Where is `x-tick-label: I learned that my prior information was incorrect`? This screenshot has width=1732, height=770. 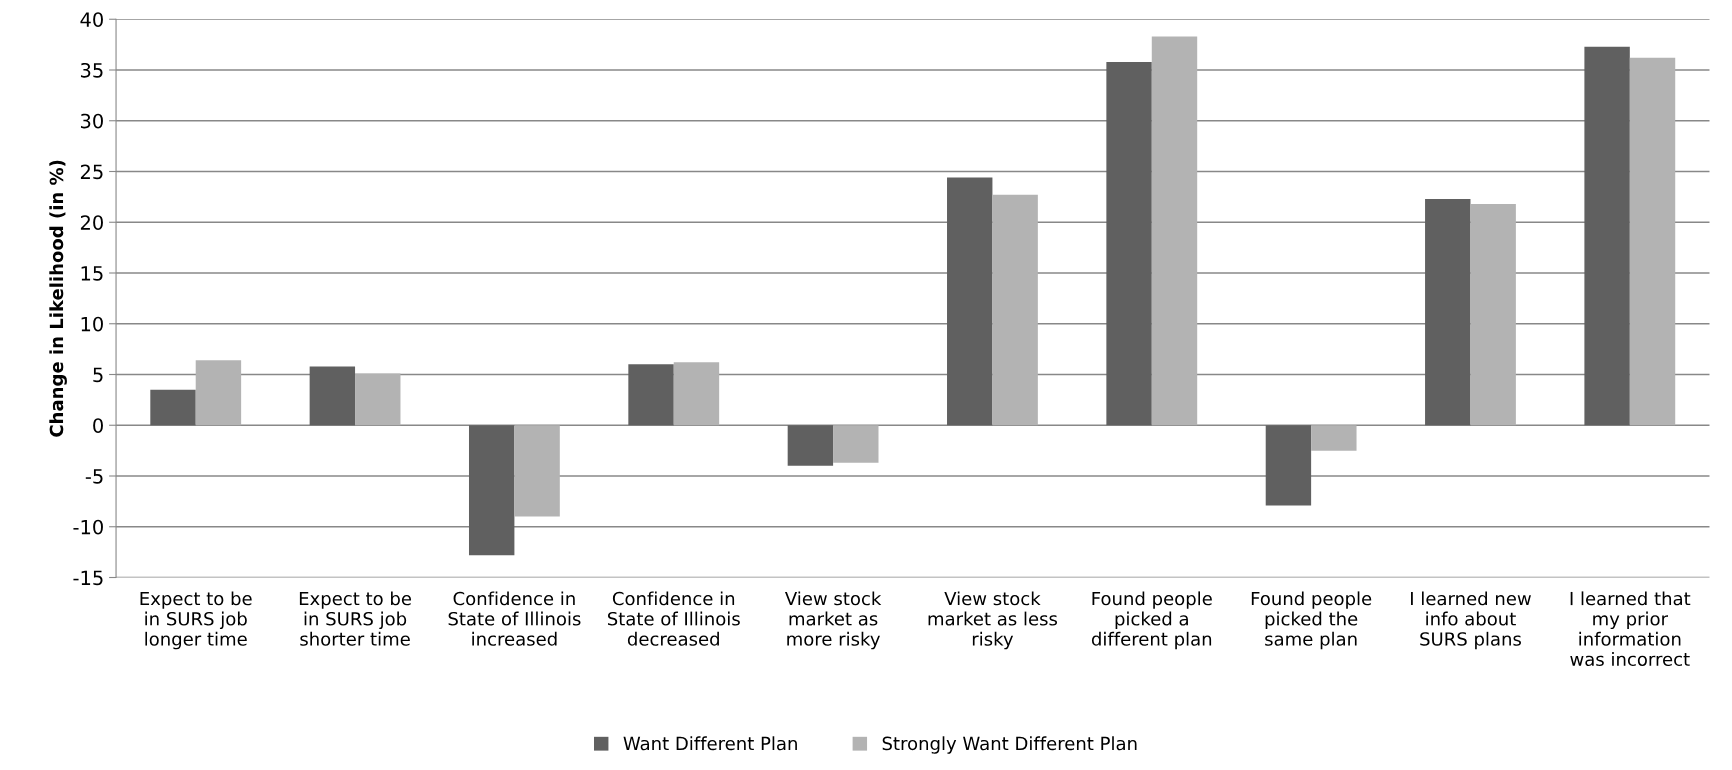
x-tick-label: I learned that my prior information was incorrect is located at coordinates (1630, 629).